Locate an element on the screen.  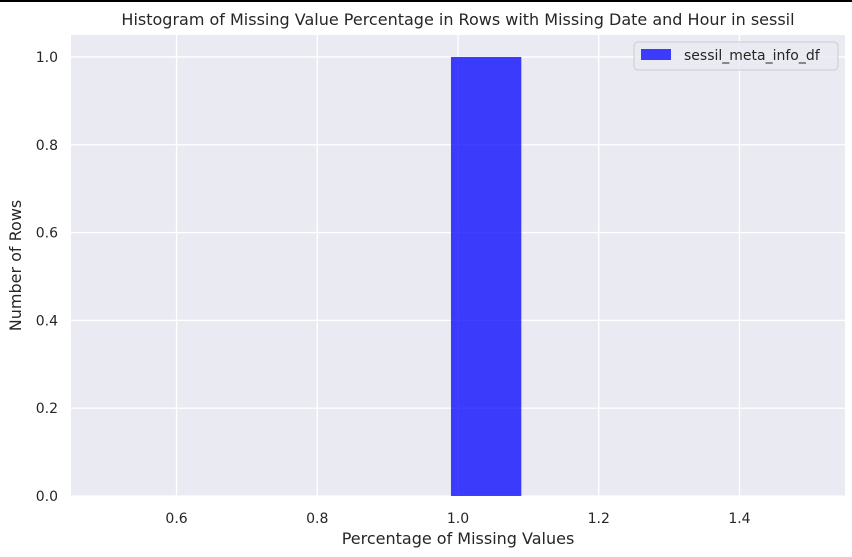
x-tick-label: 1.0 is located at coordinates (458, 519).